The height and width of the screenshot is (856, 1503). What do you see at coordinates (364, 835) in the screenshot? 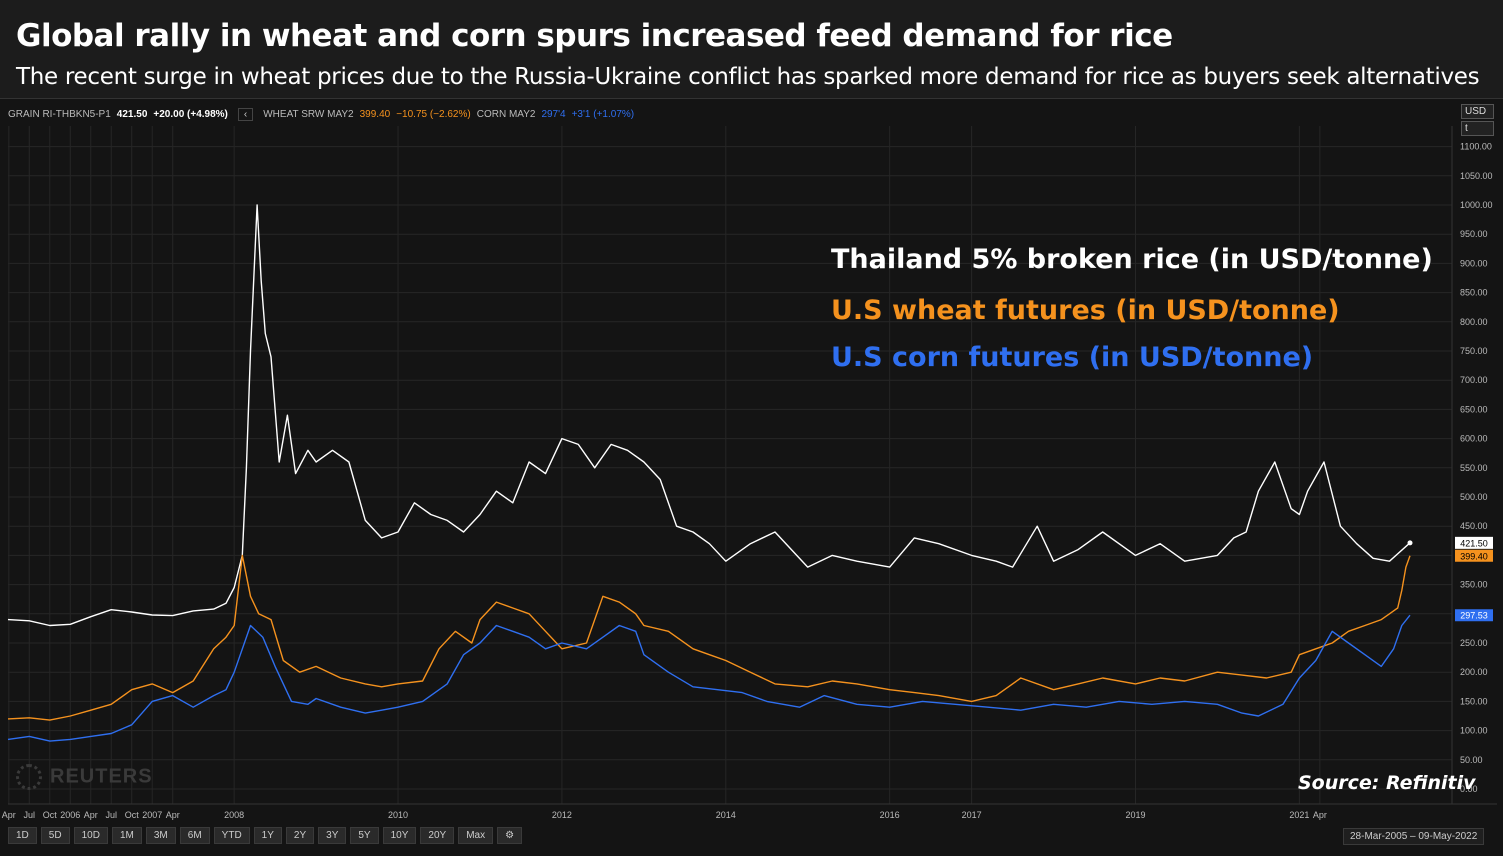
I see `range-button-5y: 5Y` at bounding box center [364, 835].